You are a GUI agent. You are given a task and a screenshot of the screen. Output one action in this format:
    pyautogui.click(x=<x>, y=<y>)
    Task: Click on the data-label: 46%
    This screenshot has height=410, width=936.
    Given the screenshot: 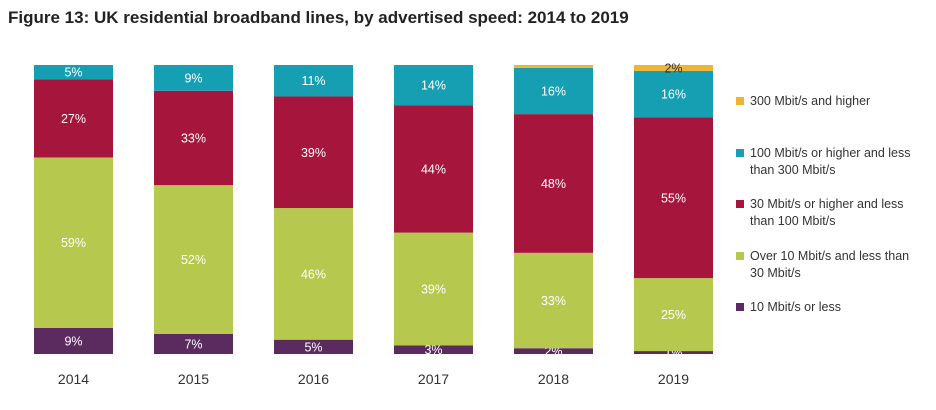 What is the action you would take?
    pyautogui.click(x=313, y=274)
    